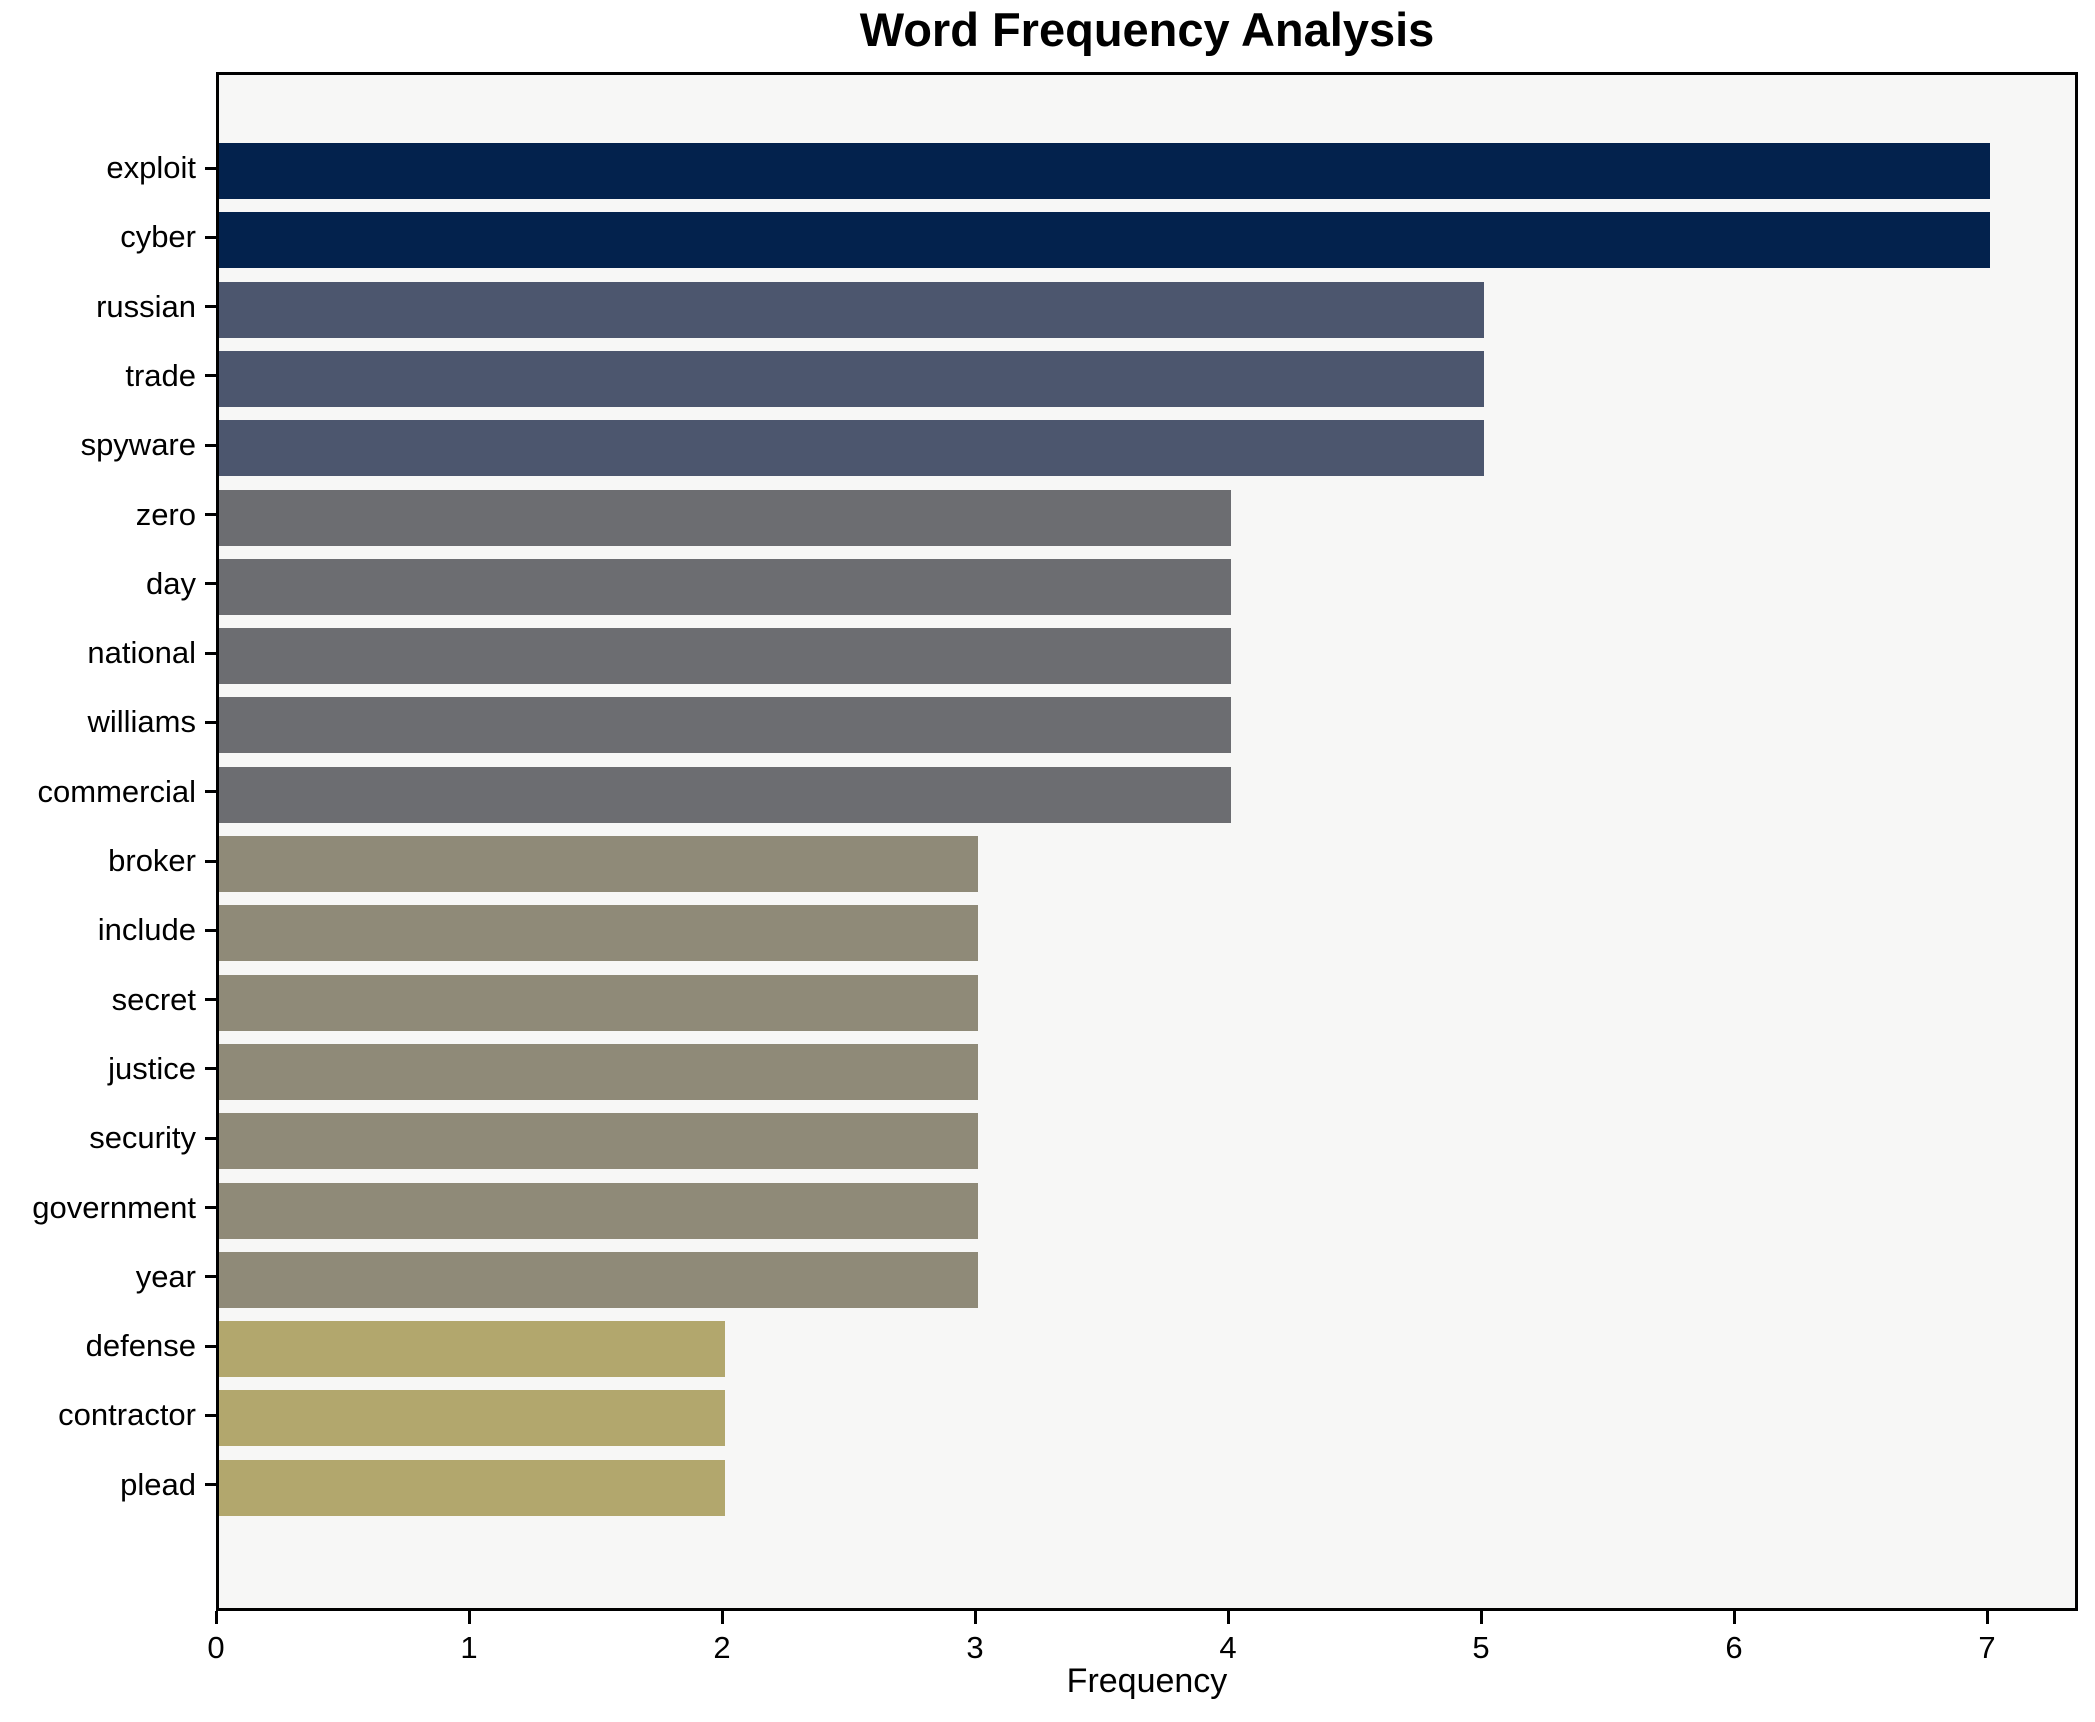 The height and width of the screenshot is (1722, 2095). Describe the element at coordinates (722, 1647) in the screenshot. I see `x-tick-label-2: 2` at that location.